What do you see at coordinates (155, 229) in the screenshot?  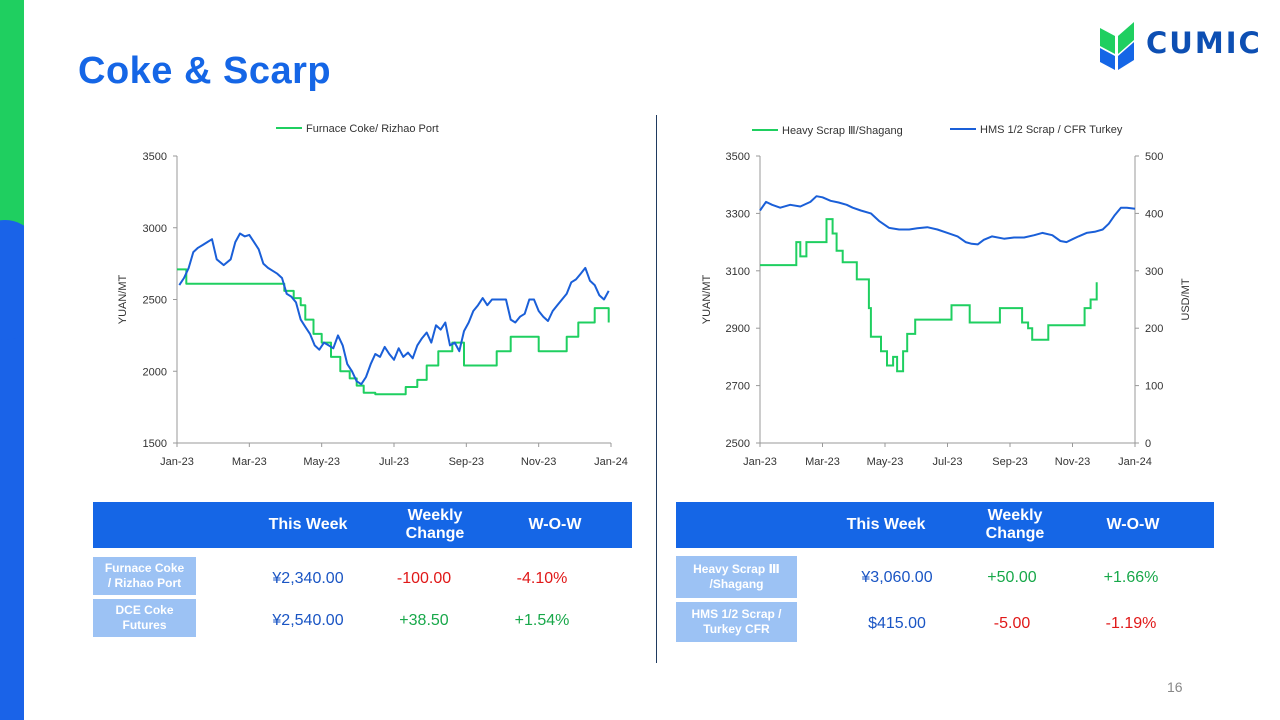 I see `y-tick-label: 3000` at bounding box center [155, 229].